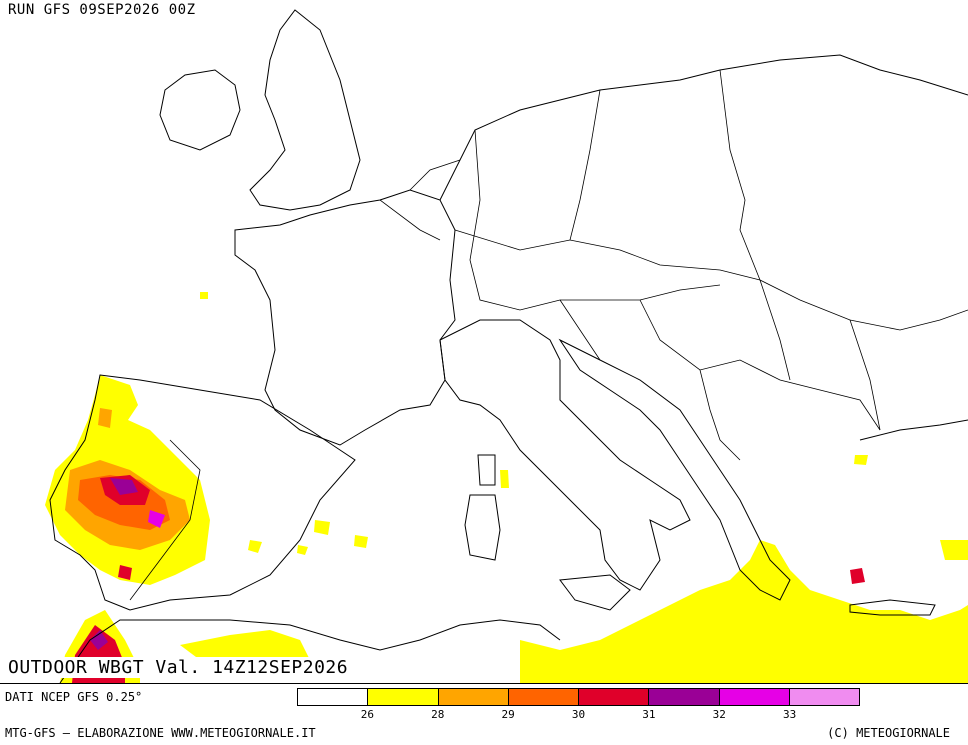 The height and width of the screenshot is (745, 968). What do you see at coordinates (649, 714) in the screenshot?
I see `legend-tick-label: 31` at bounding box center [649, 714].